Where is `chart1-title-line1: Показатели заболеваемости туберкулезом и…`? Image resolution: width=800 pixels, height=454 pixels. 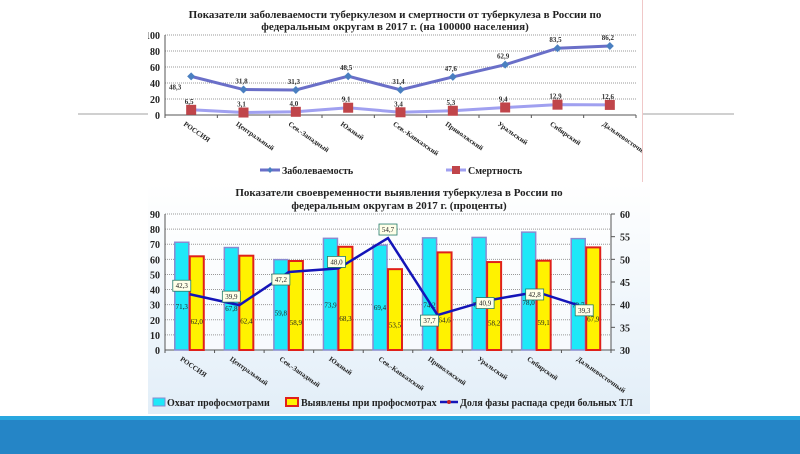 chart1-title-line1: Показатели заболеваемости туберкулезом и… is located at coordinates (395, 15).